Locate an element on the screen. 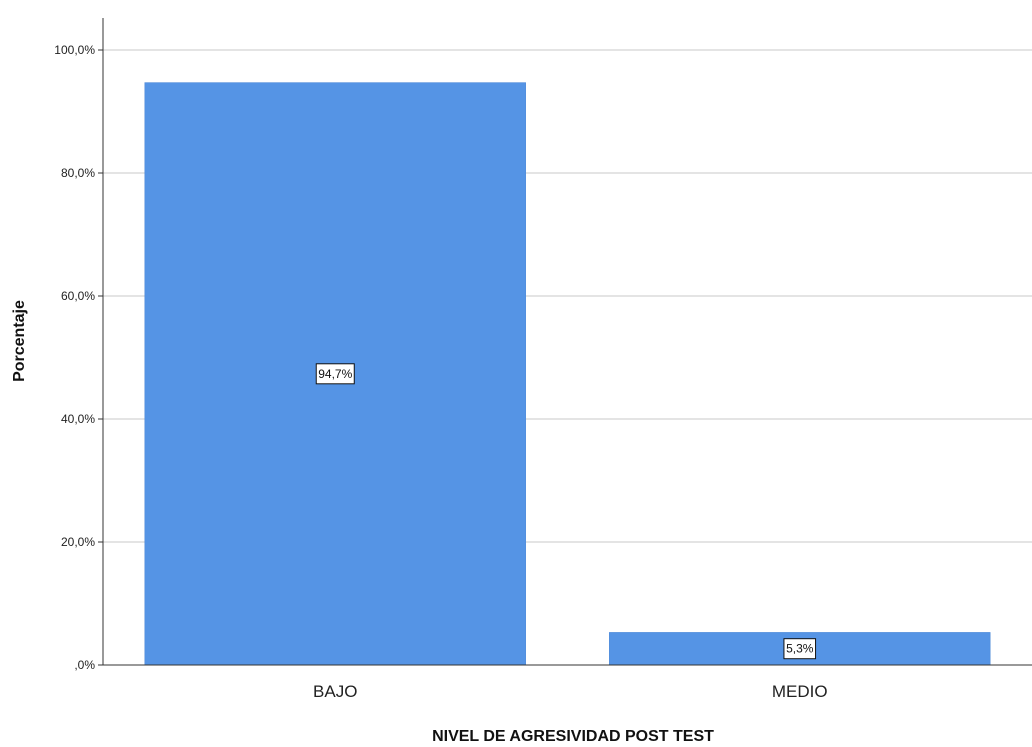  x-tick-label: MEDIO is located at coordinates (800, 691).